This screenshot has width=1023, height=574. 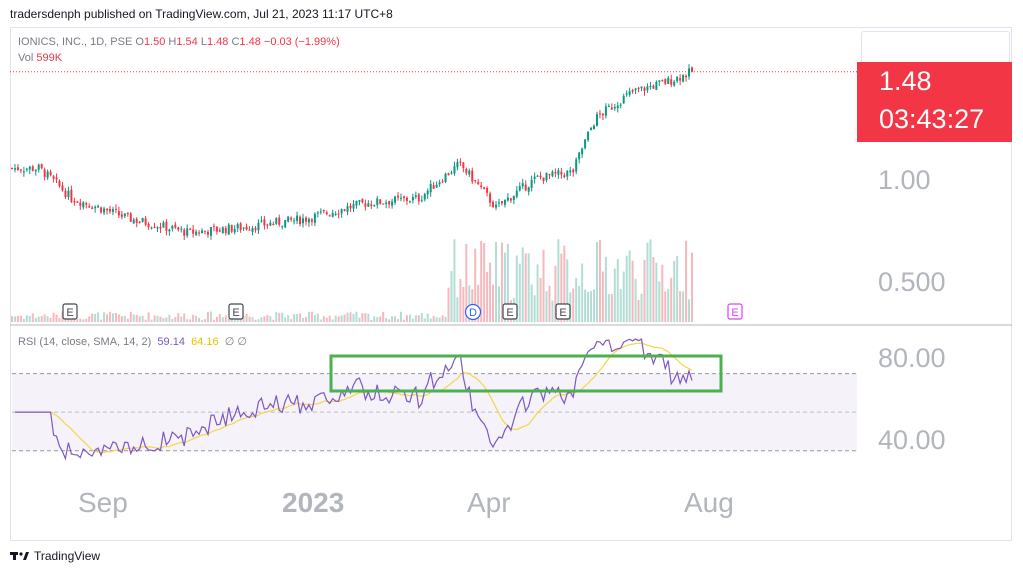 What do you see at coordinates (103, 502) in the screenshot?
I see `x-label-sep: Sep` at bounding box center [103, 502].